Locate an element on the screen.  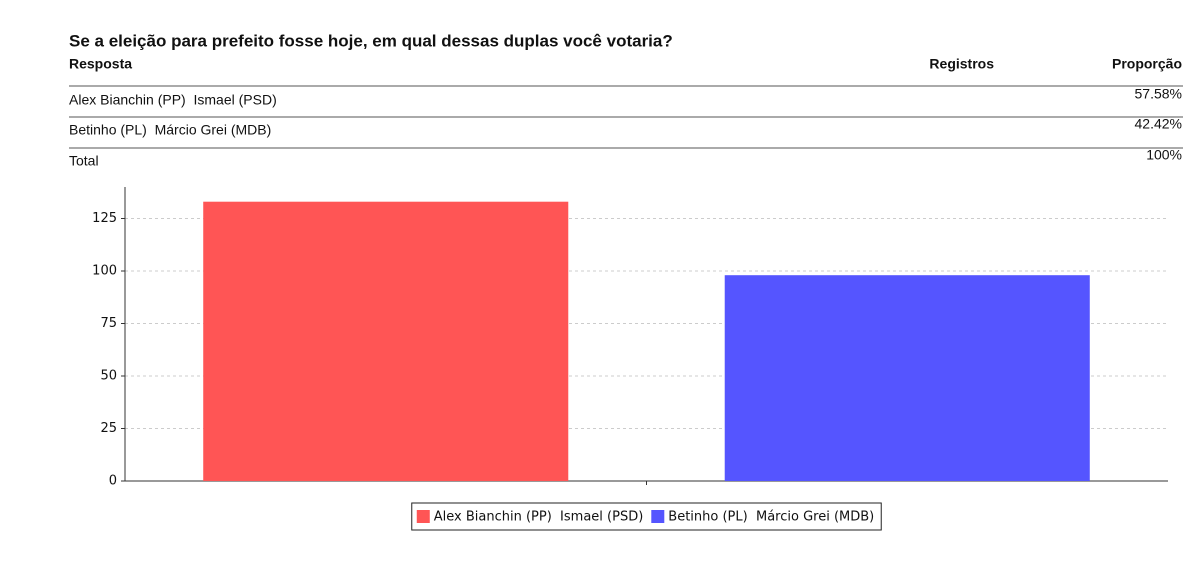
legend is located at coordinates (646, 516).